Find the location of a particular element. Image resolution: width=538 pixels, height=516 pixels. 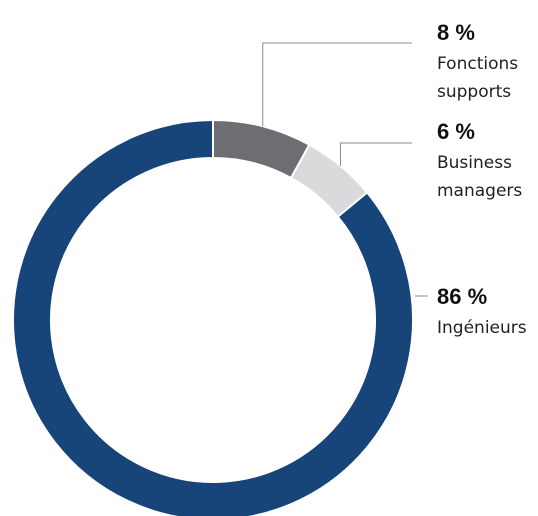

slice-value-label-fonctions-supports: 8 % is located at coordinates (456, 32).